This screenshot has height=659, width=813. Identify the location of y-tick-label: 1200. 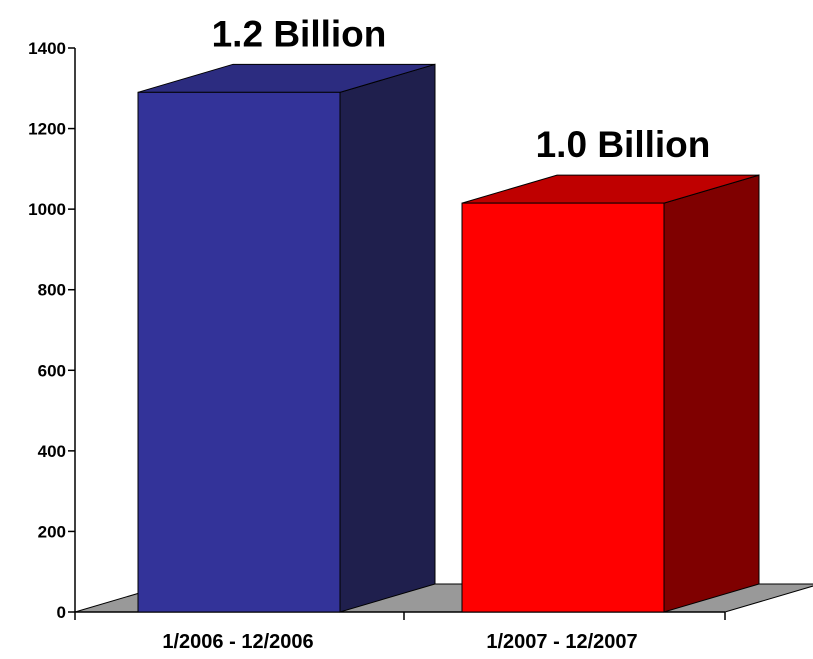
(47, 129).